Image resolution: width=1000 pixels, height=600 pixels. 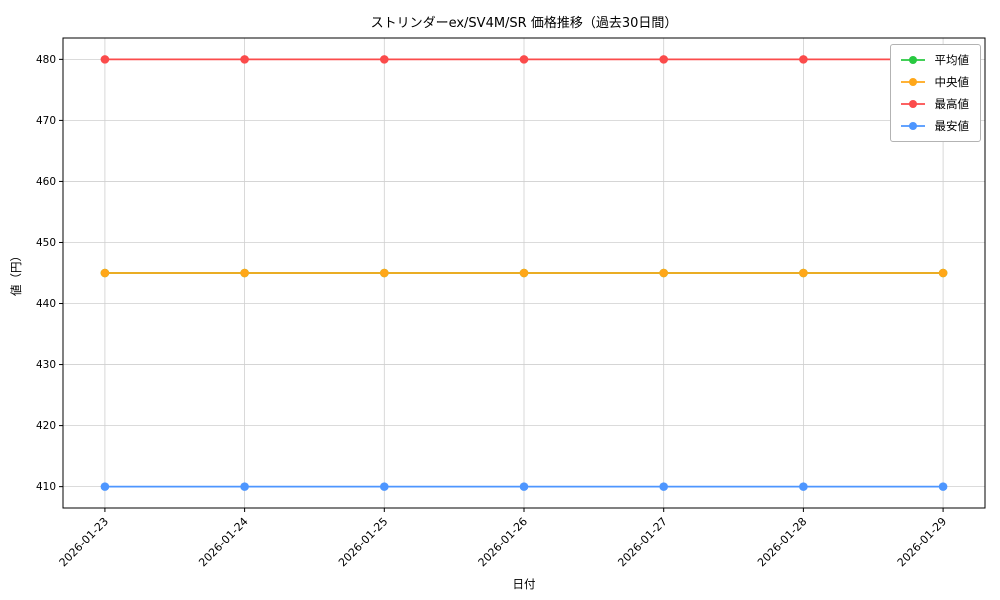 I want to click on legend-entry: 最高値, so click(x=934, y=104).